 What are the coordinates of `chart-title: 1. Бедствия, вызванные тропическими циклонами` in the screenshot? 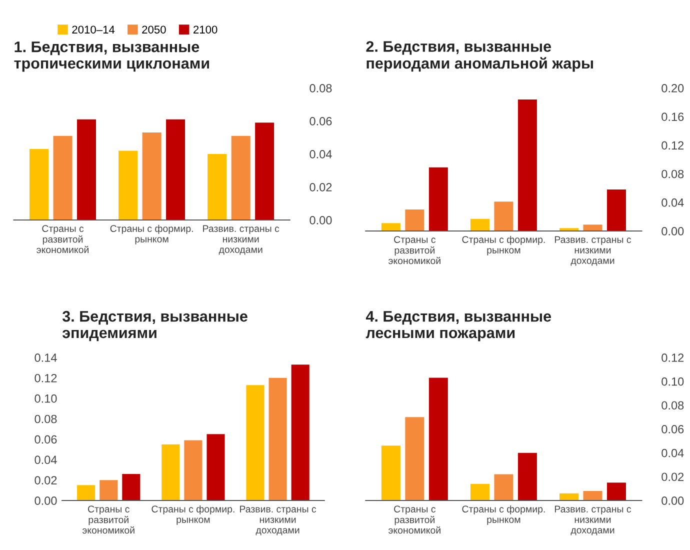 It's located at (112, 57).